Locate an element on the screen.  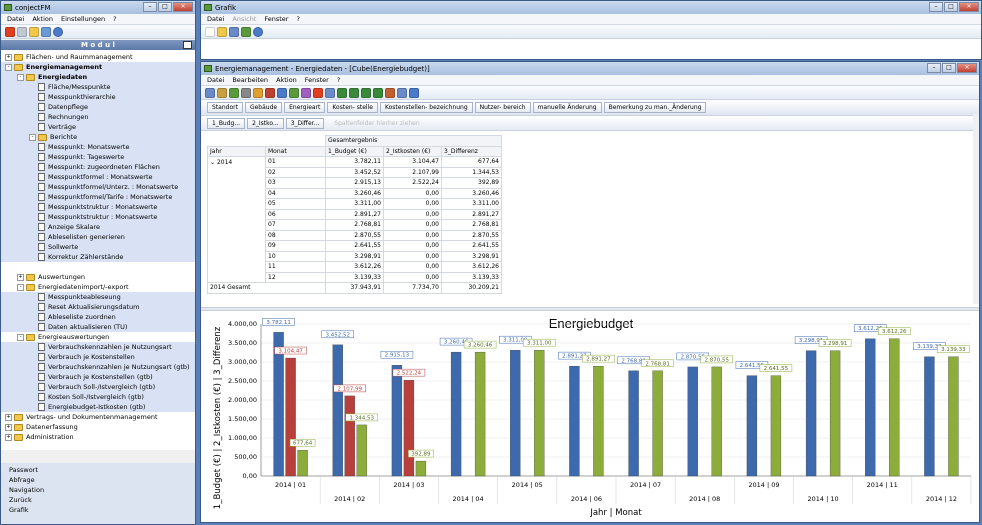
tree-folder: + Auswertungen is located at coordinates (98, 277).